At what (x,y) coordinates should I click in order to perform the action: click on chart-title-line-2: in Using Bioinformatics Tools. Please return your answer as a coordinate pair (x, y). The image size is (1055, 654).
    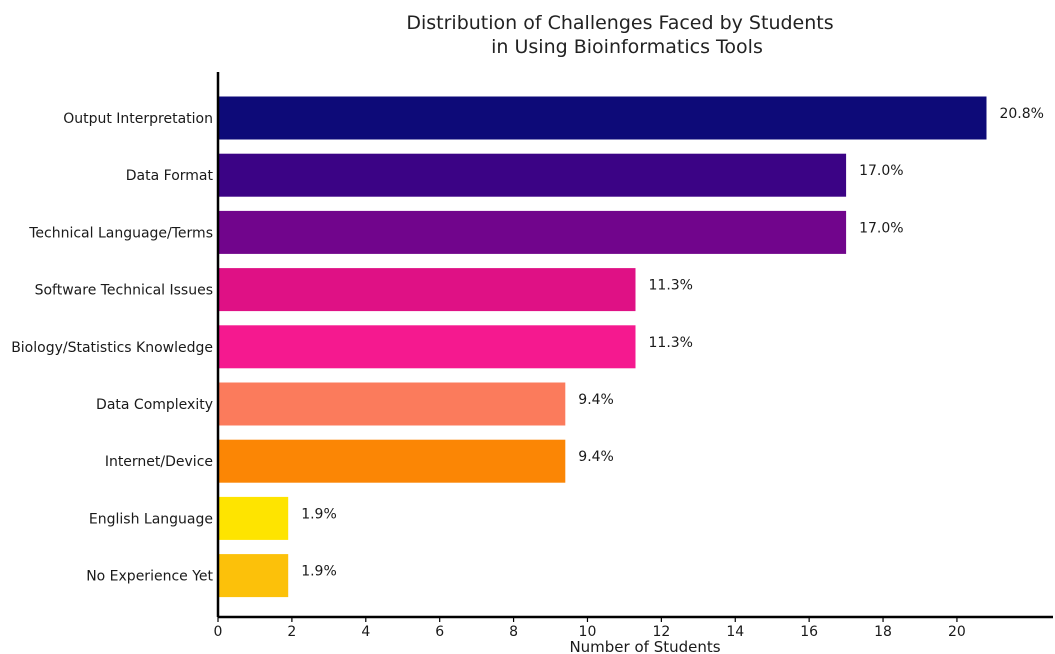
    Looking at the image, I should click on (627, 47).